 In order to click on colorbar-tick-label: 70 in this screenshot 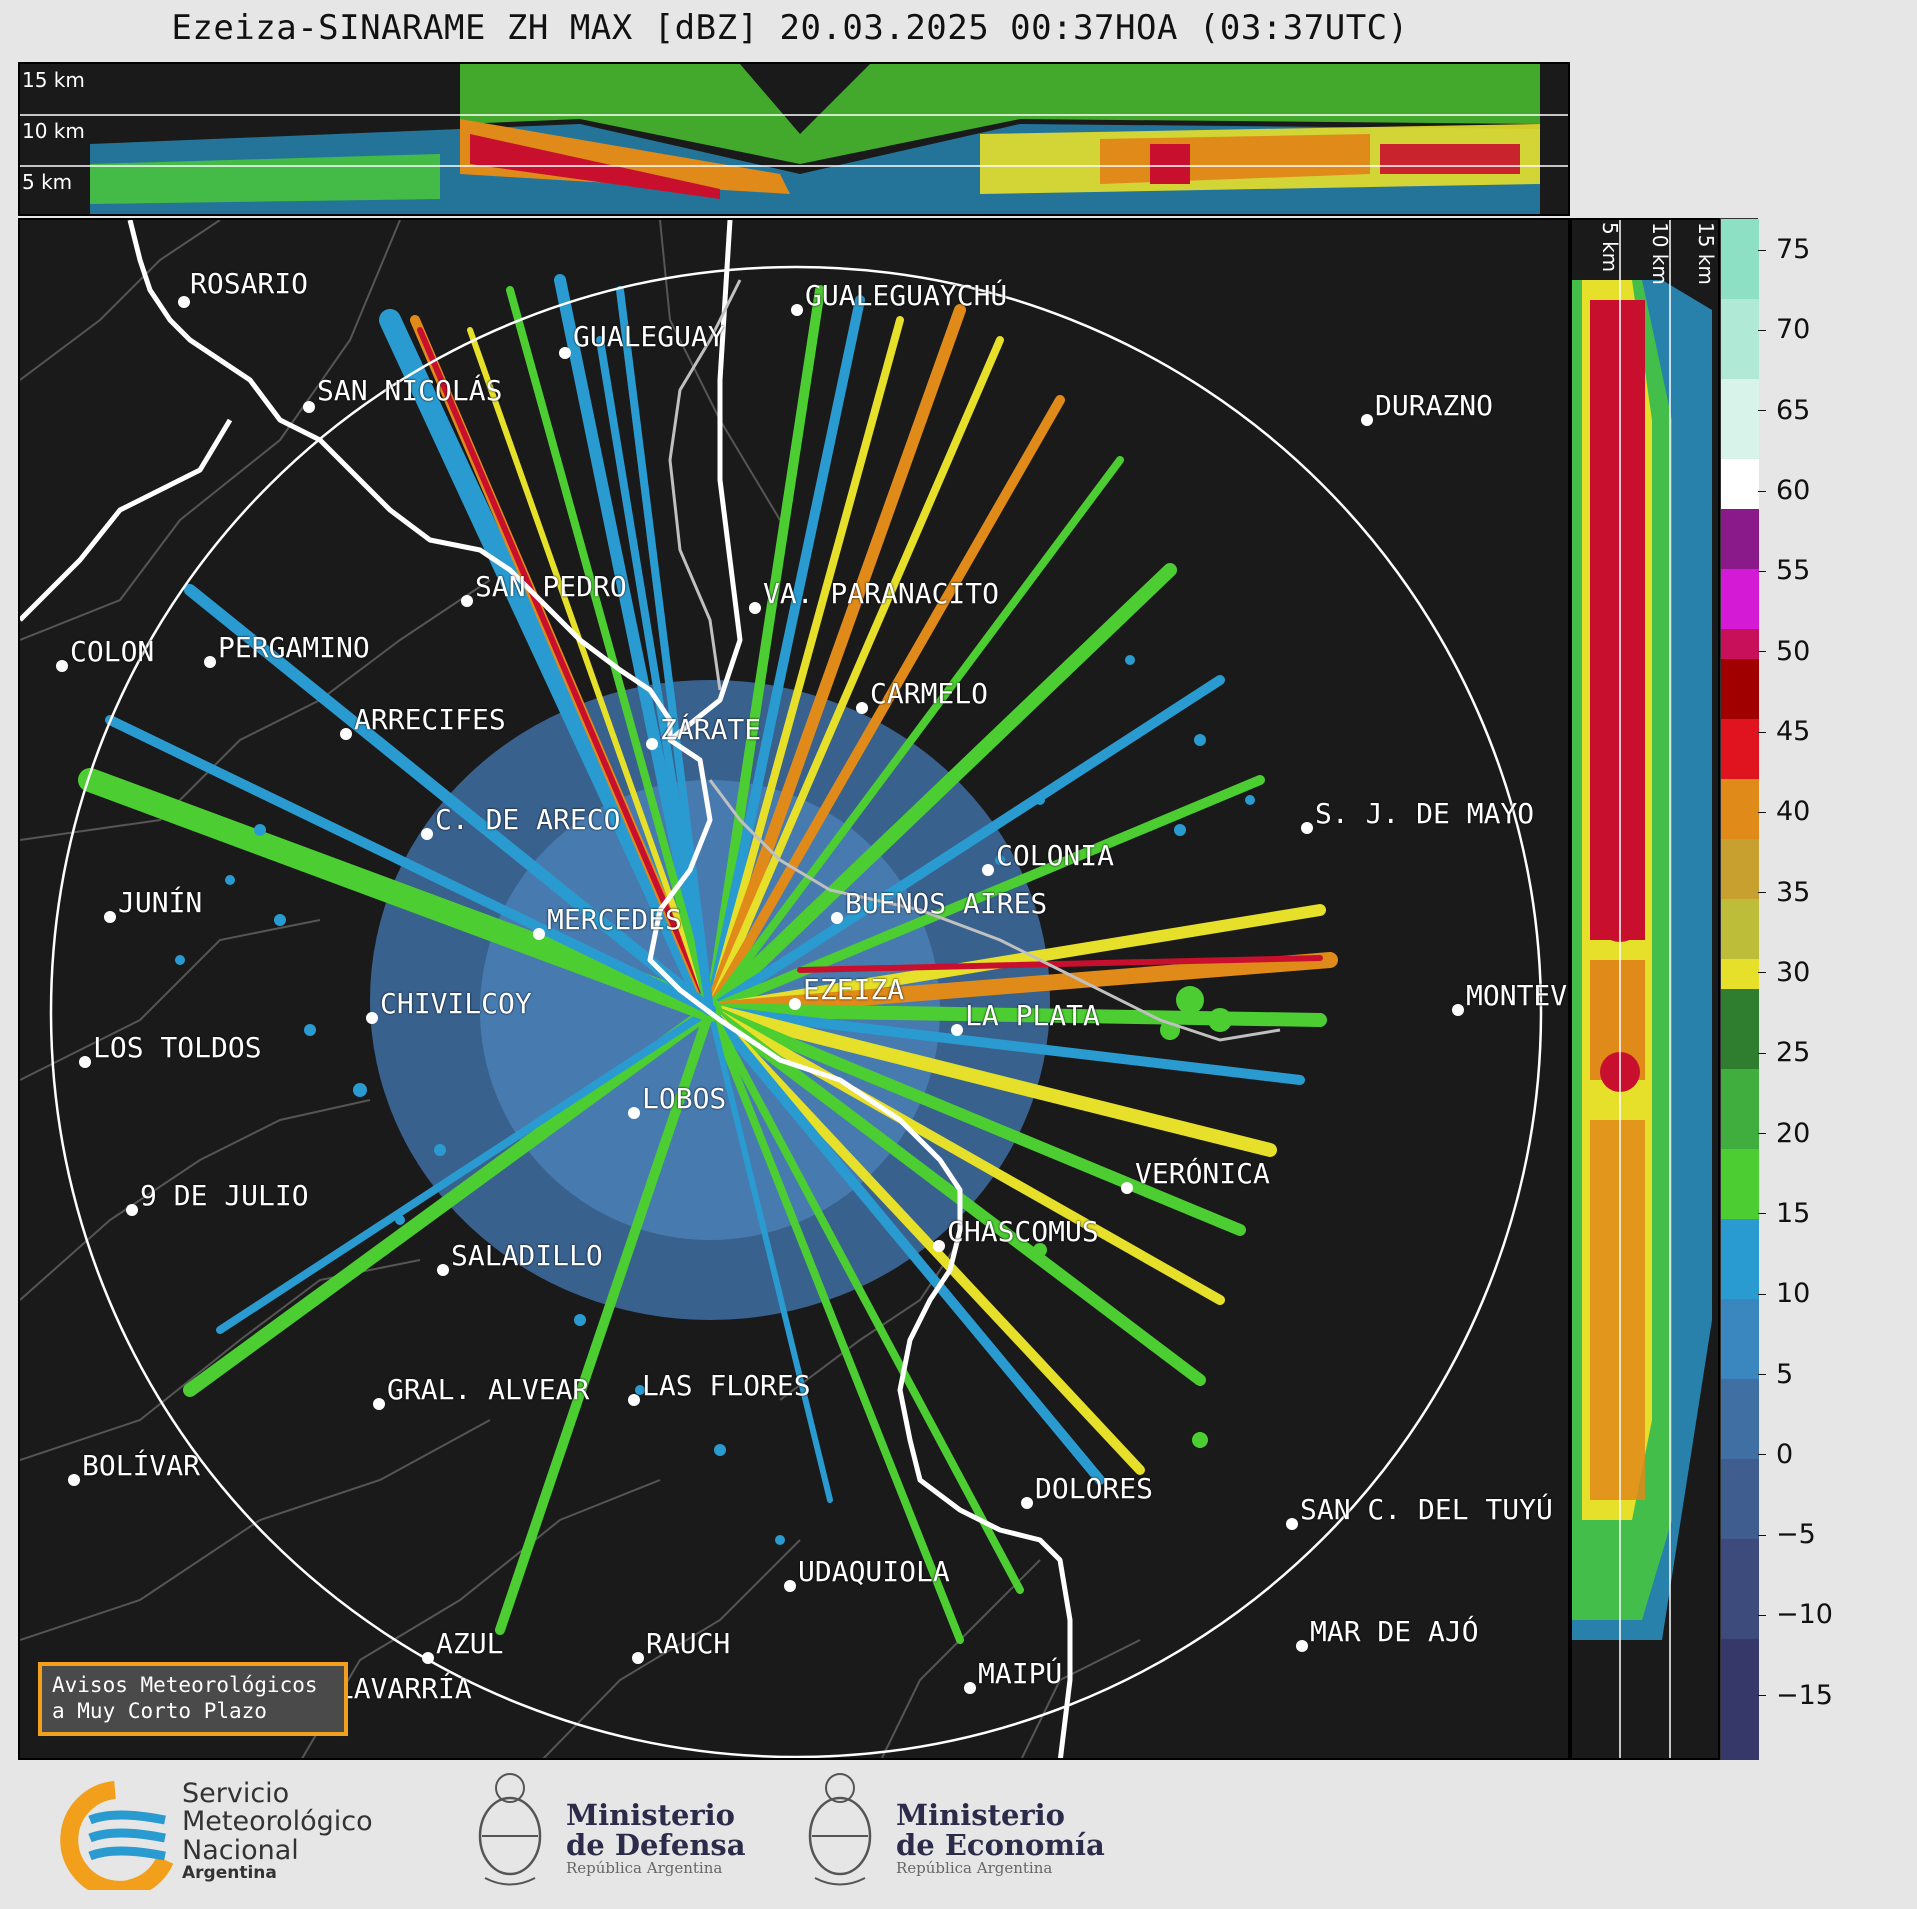, I will do `click(1793, 330)`.